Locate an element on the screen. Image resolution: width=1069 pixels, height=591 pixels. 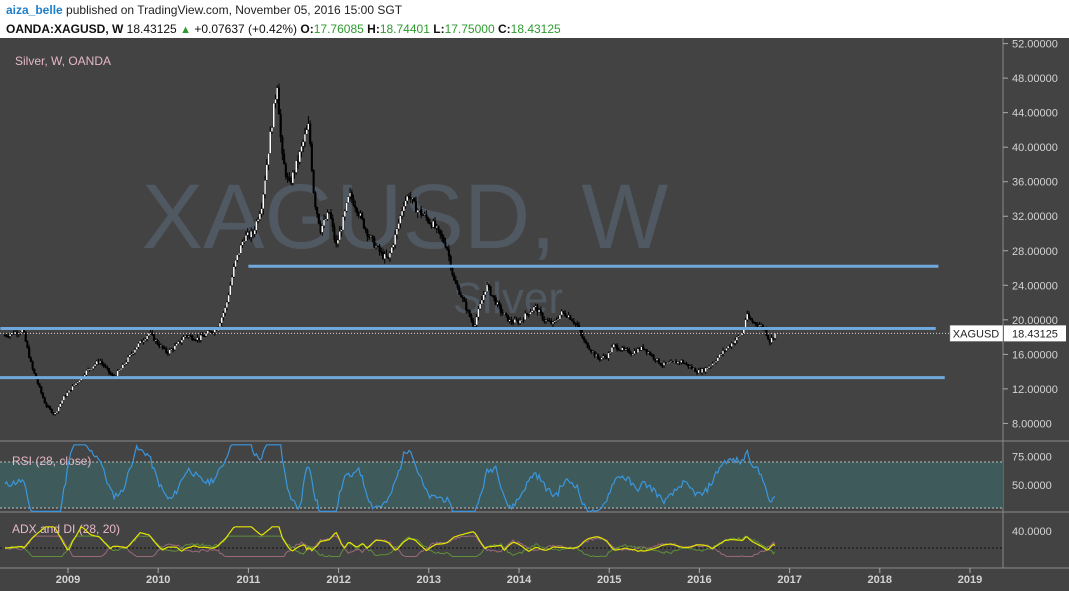
price-tick-label: 36.00000 is located at coordinates (1035, 183).